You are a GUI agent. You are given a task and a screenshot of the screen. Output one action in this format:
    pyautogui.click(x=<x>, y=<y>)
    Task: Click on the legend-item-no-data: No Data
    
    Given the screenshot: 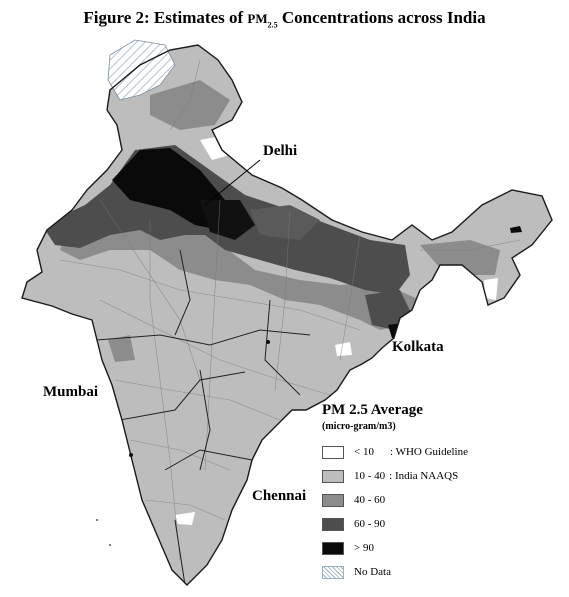 What is the action you would take?
    pyautogui.click(x=437, y=572)
    